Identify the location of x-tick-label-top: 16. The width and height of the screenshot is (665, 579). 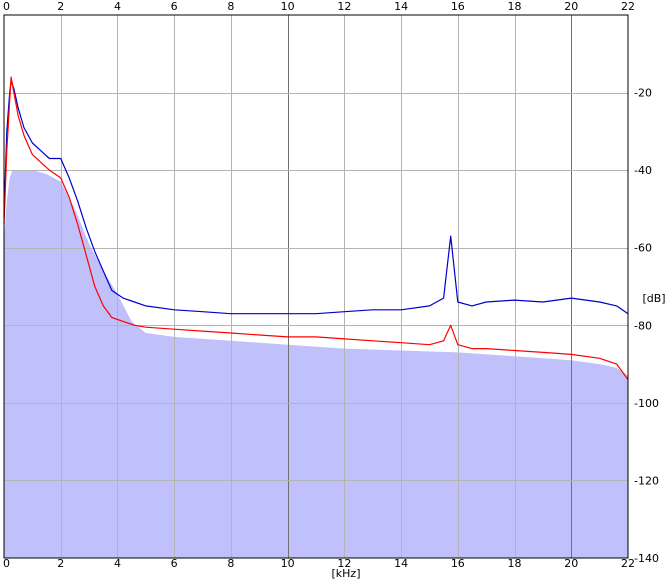
(458, 6).